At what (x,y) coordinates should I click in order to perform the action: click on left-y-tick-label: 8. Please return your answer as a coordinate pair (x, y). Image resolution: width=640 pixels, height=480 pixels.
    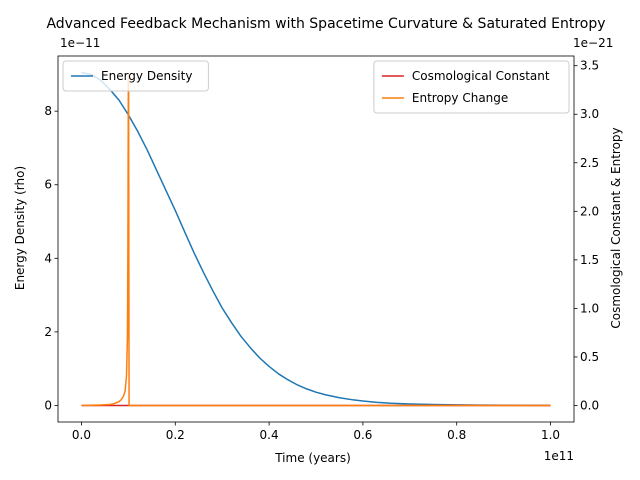
    Looking at the image, I should click on (48, 111).